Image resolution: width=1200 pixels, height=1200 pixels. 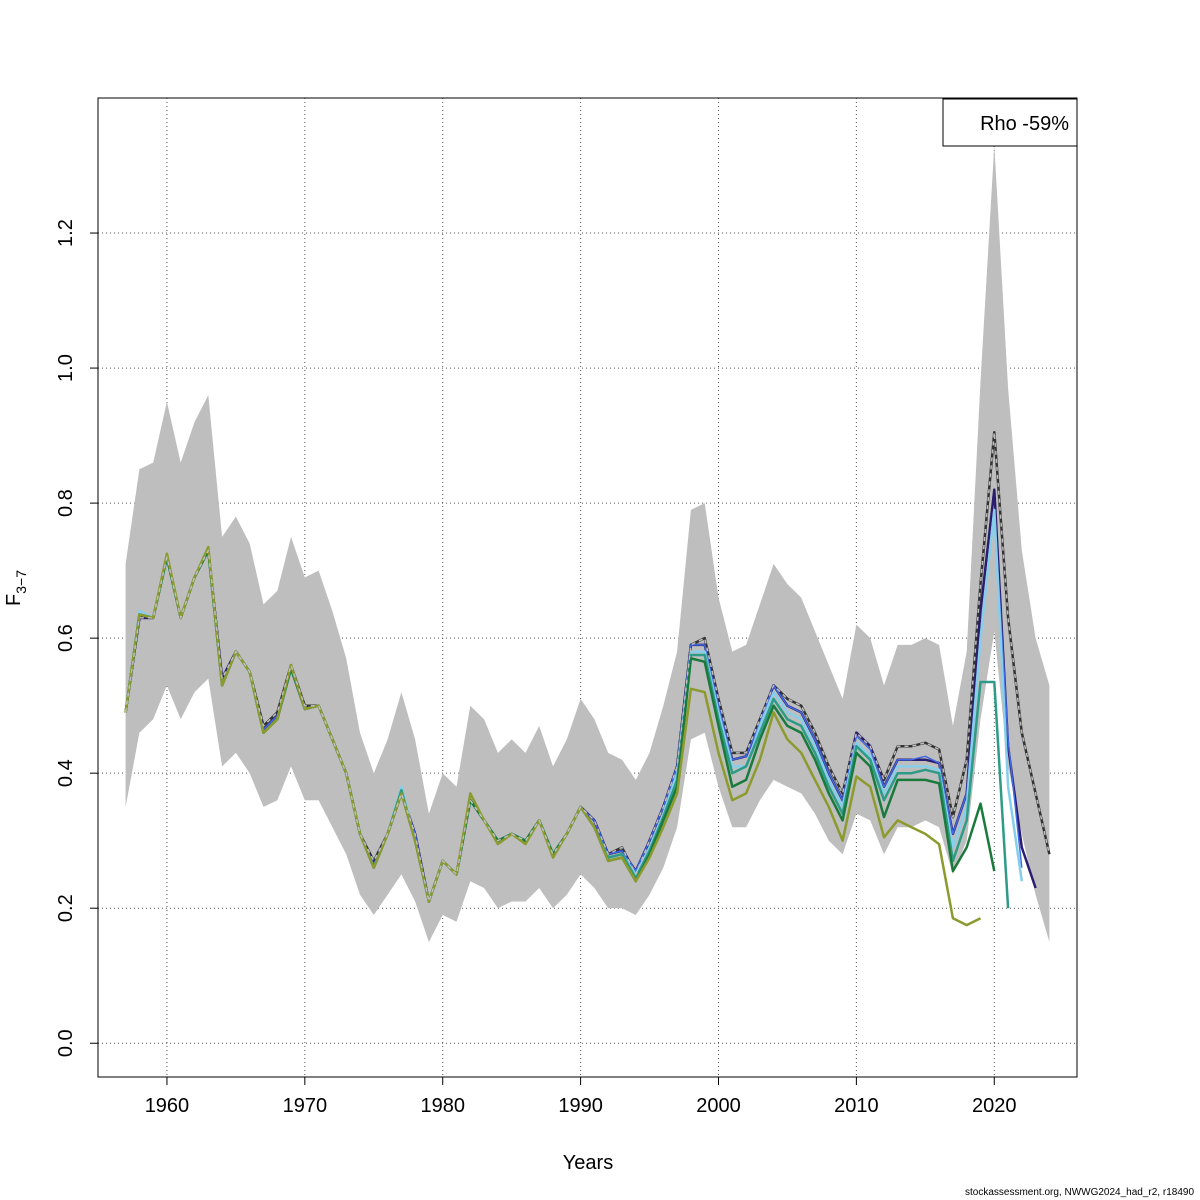 What do you see at coordinates (66, 1043) in the screenshot?
I see `y-tick-label: 0.0` at bounding box center [66, 1043].